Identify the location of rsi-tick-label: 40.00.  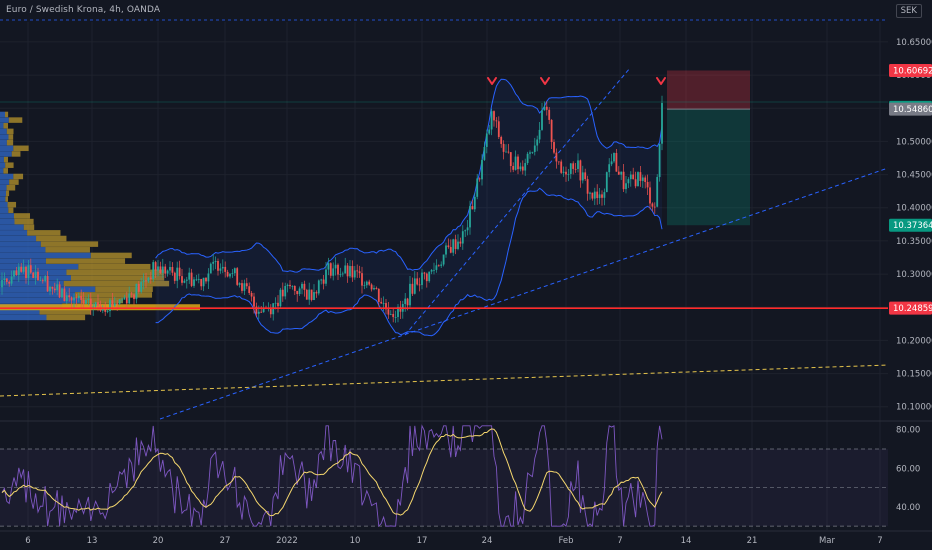
(908, 508).